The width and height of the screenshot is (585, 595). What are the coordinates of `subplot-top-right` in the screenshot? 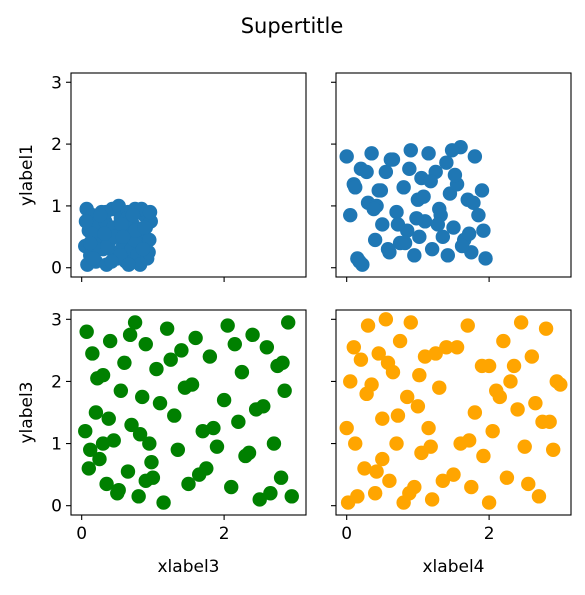 It's located at (451, 177).